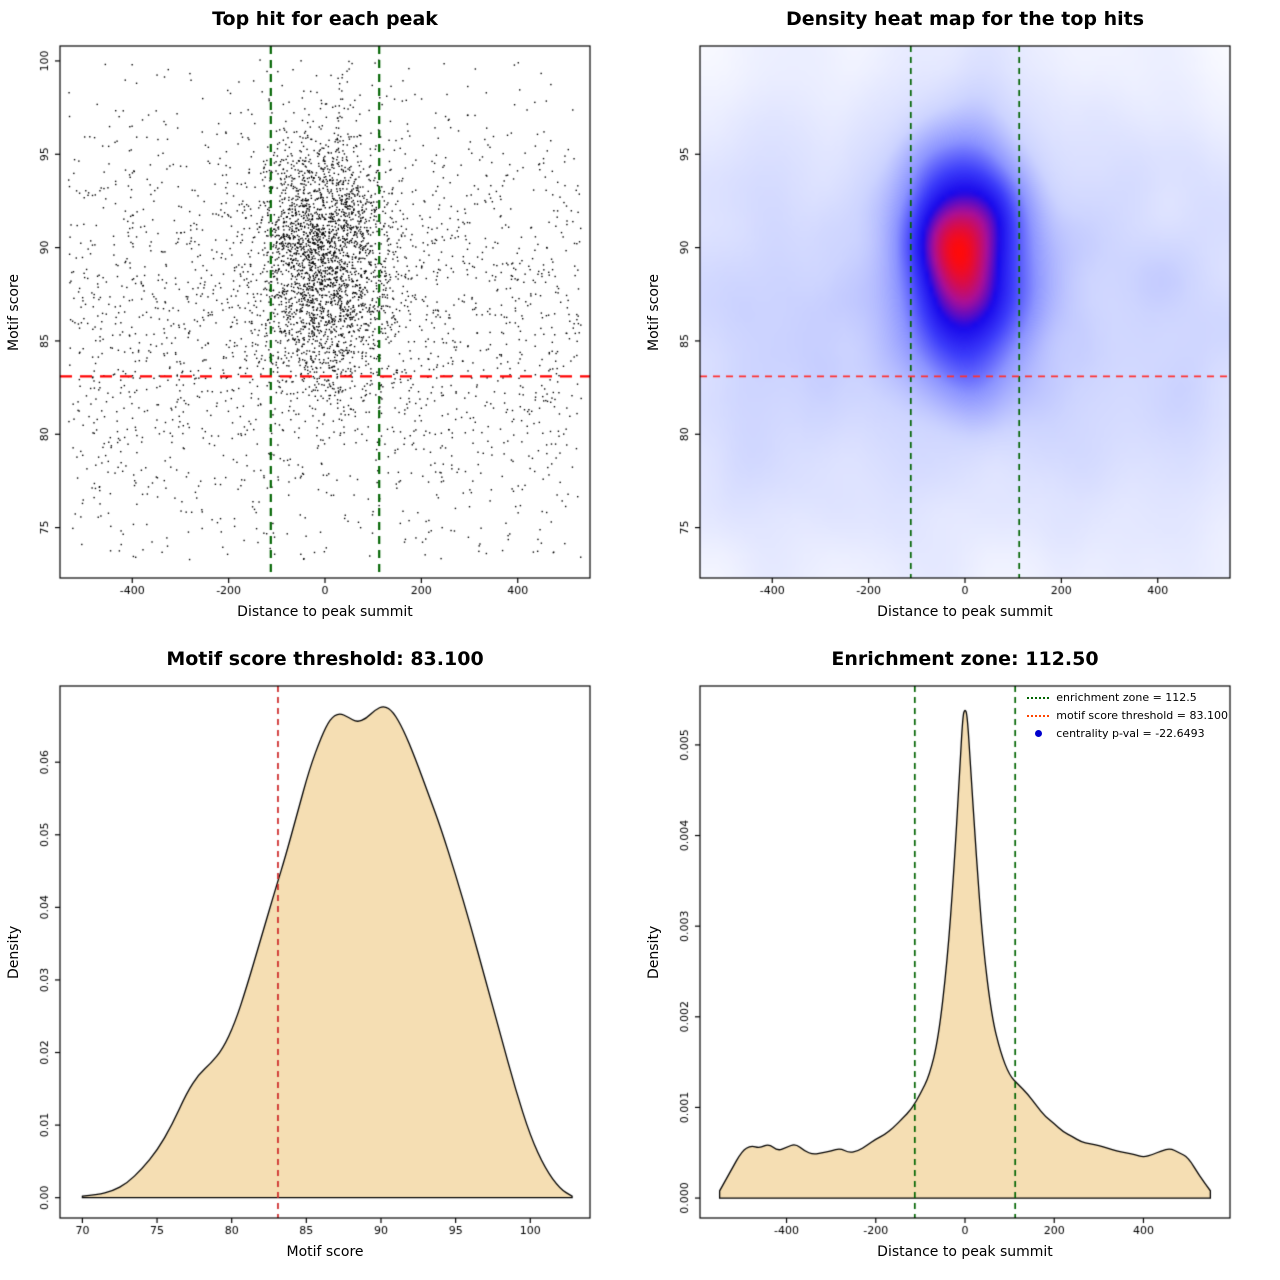 This screenshot has width=1280, height=1280. I want to click on legend-item-motif-threshold: motif score threshold = 83.100, so click(1127, 715).